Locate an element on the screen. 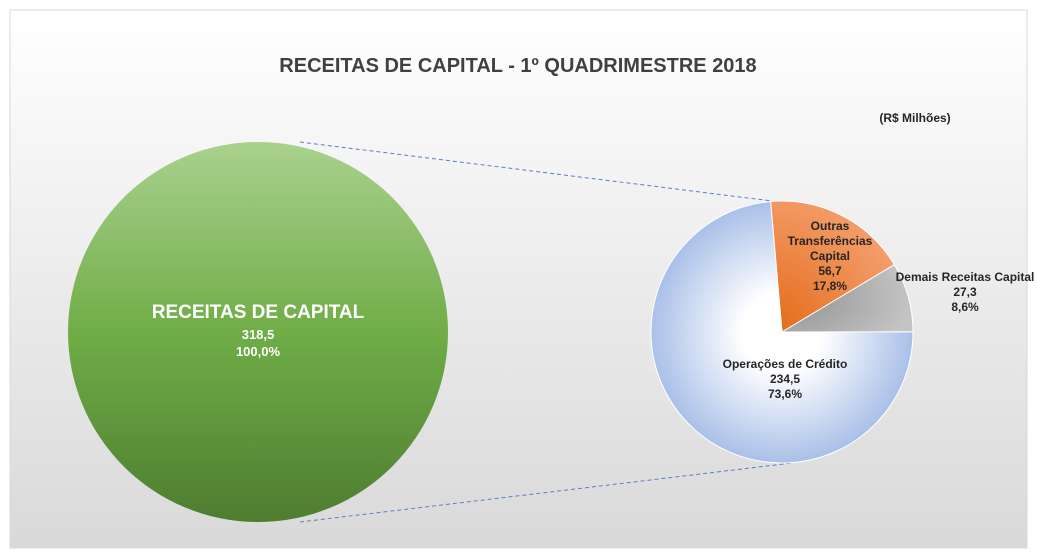 The width and height of the screenshot is (1037, 552). total-value: 318,5 is located at coordinates (258, 334).